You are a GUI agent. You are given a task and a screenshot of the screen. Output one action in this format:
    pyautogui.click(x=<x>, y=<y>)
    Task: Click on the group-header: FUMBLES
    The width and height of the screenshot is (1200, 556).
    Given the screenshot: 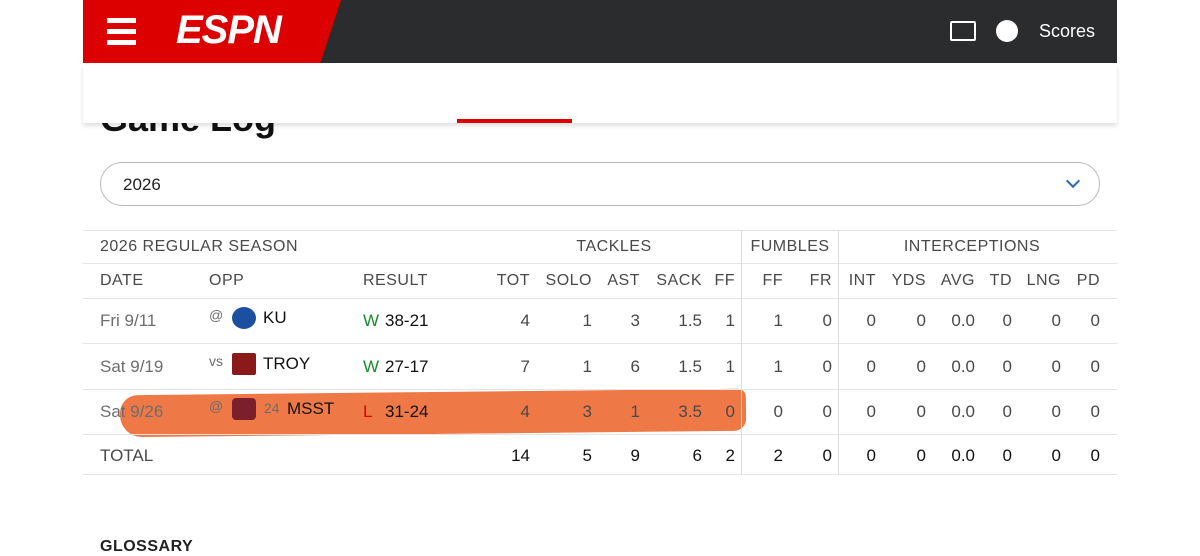 What is the action you would take?
    pyautogui.click(x=790, y=246)
    